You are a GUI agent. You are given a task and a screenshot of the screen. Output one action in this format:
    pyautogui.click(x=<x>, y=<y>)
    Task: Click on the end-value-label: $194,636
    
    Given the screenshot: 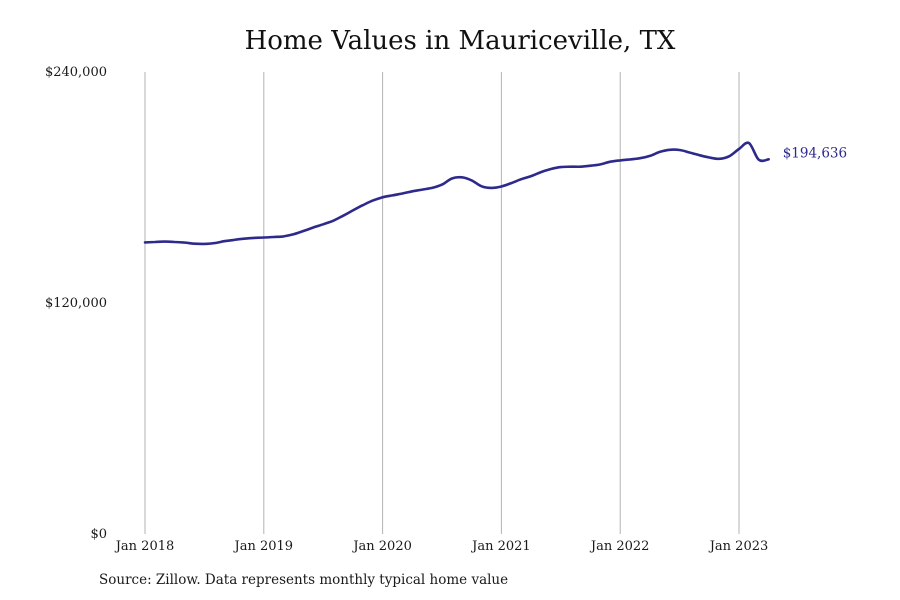 What is the action you would take?
    pyautogui.click(x=815, y=153)
    